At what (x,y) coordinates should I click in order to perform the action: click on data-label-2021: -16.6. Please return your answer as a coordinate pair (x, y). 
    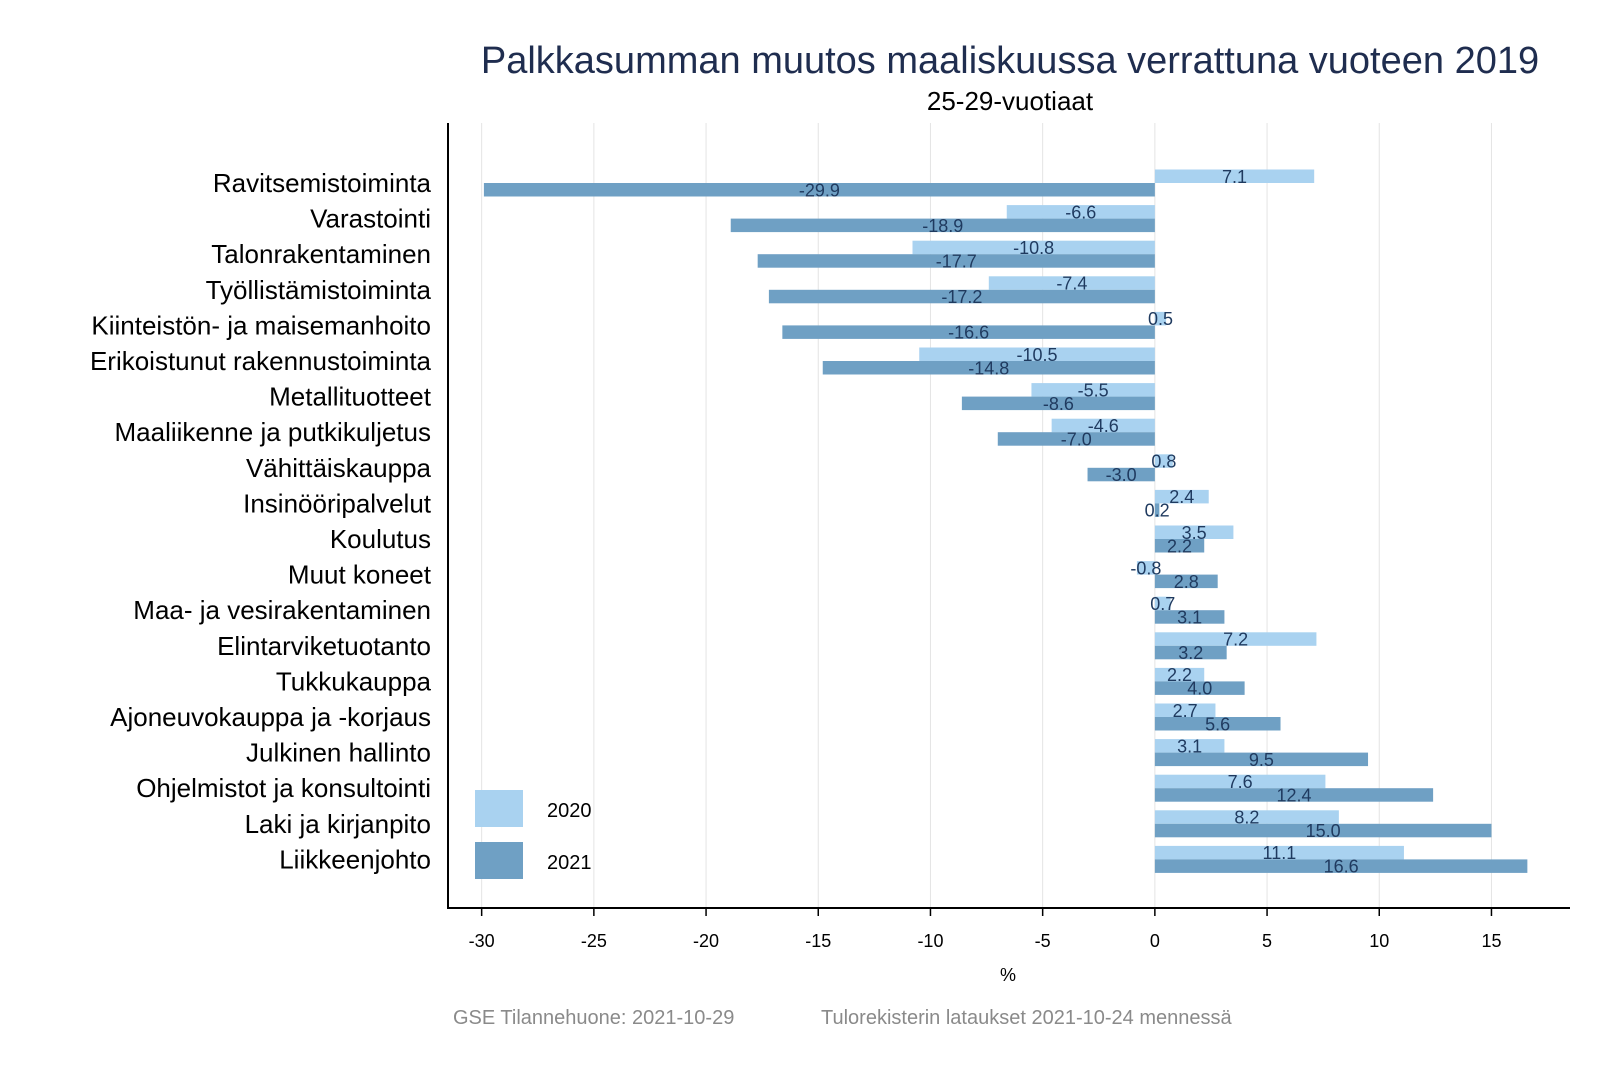
    Looking at the image, I should click on (968, 333).